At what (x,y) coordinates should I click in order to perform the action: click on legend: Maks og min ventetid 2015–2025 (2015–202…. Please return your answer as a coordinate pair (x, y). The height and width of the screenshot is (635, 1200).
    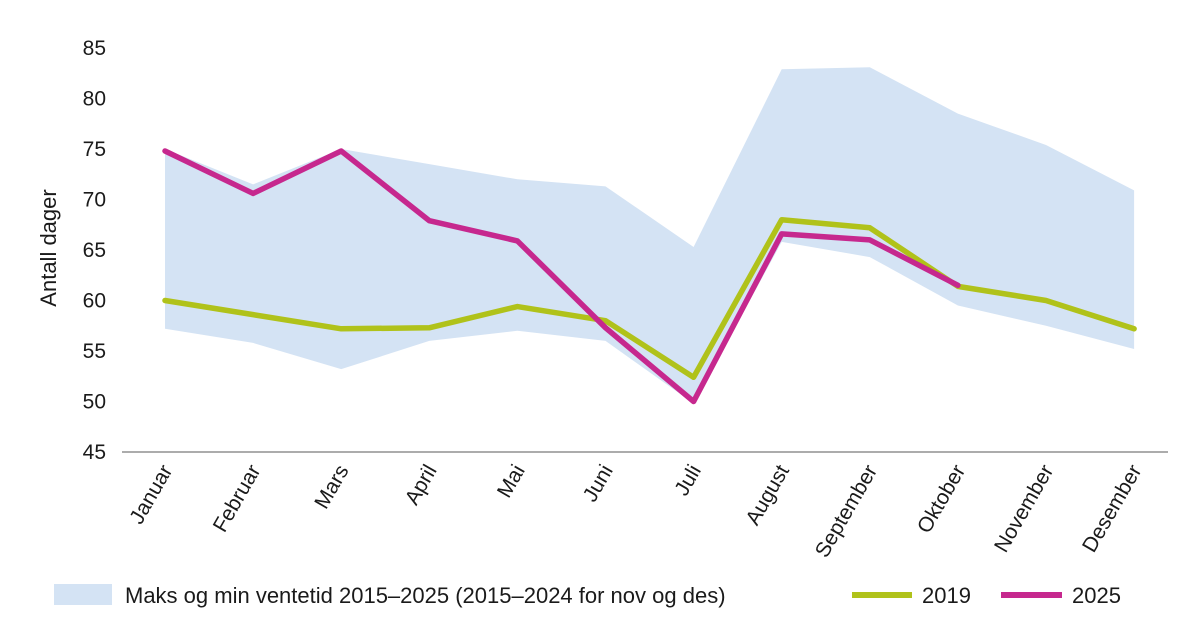
    Looking at the image, I should click on (587, 595).